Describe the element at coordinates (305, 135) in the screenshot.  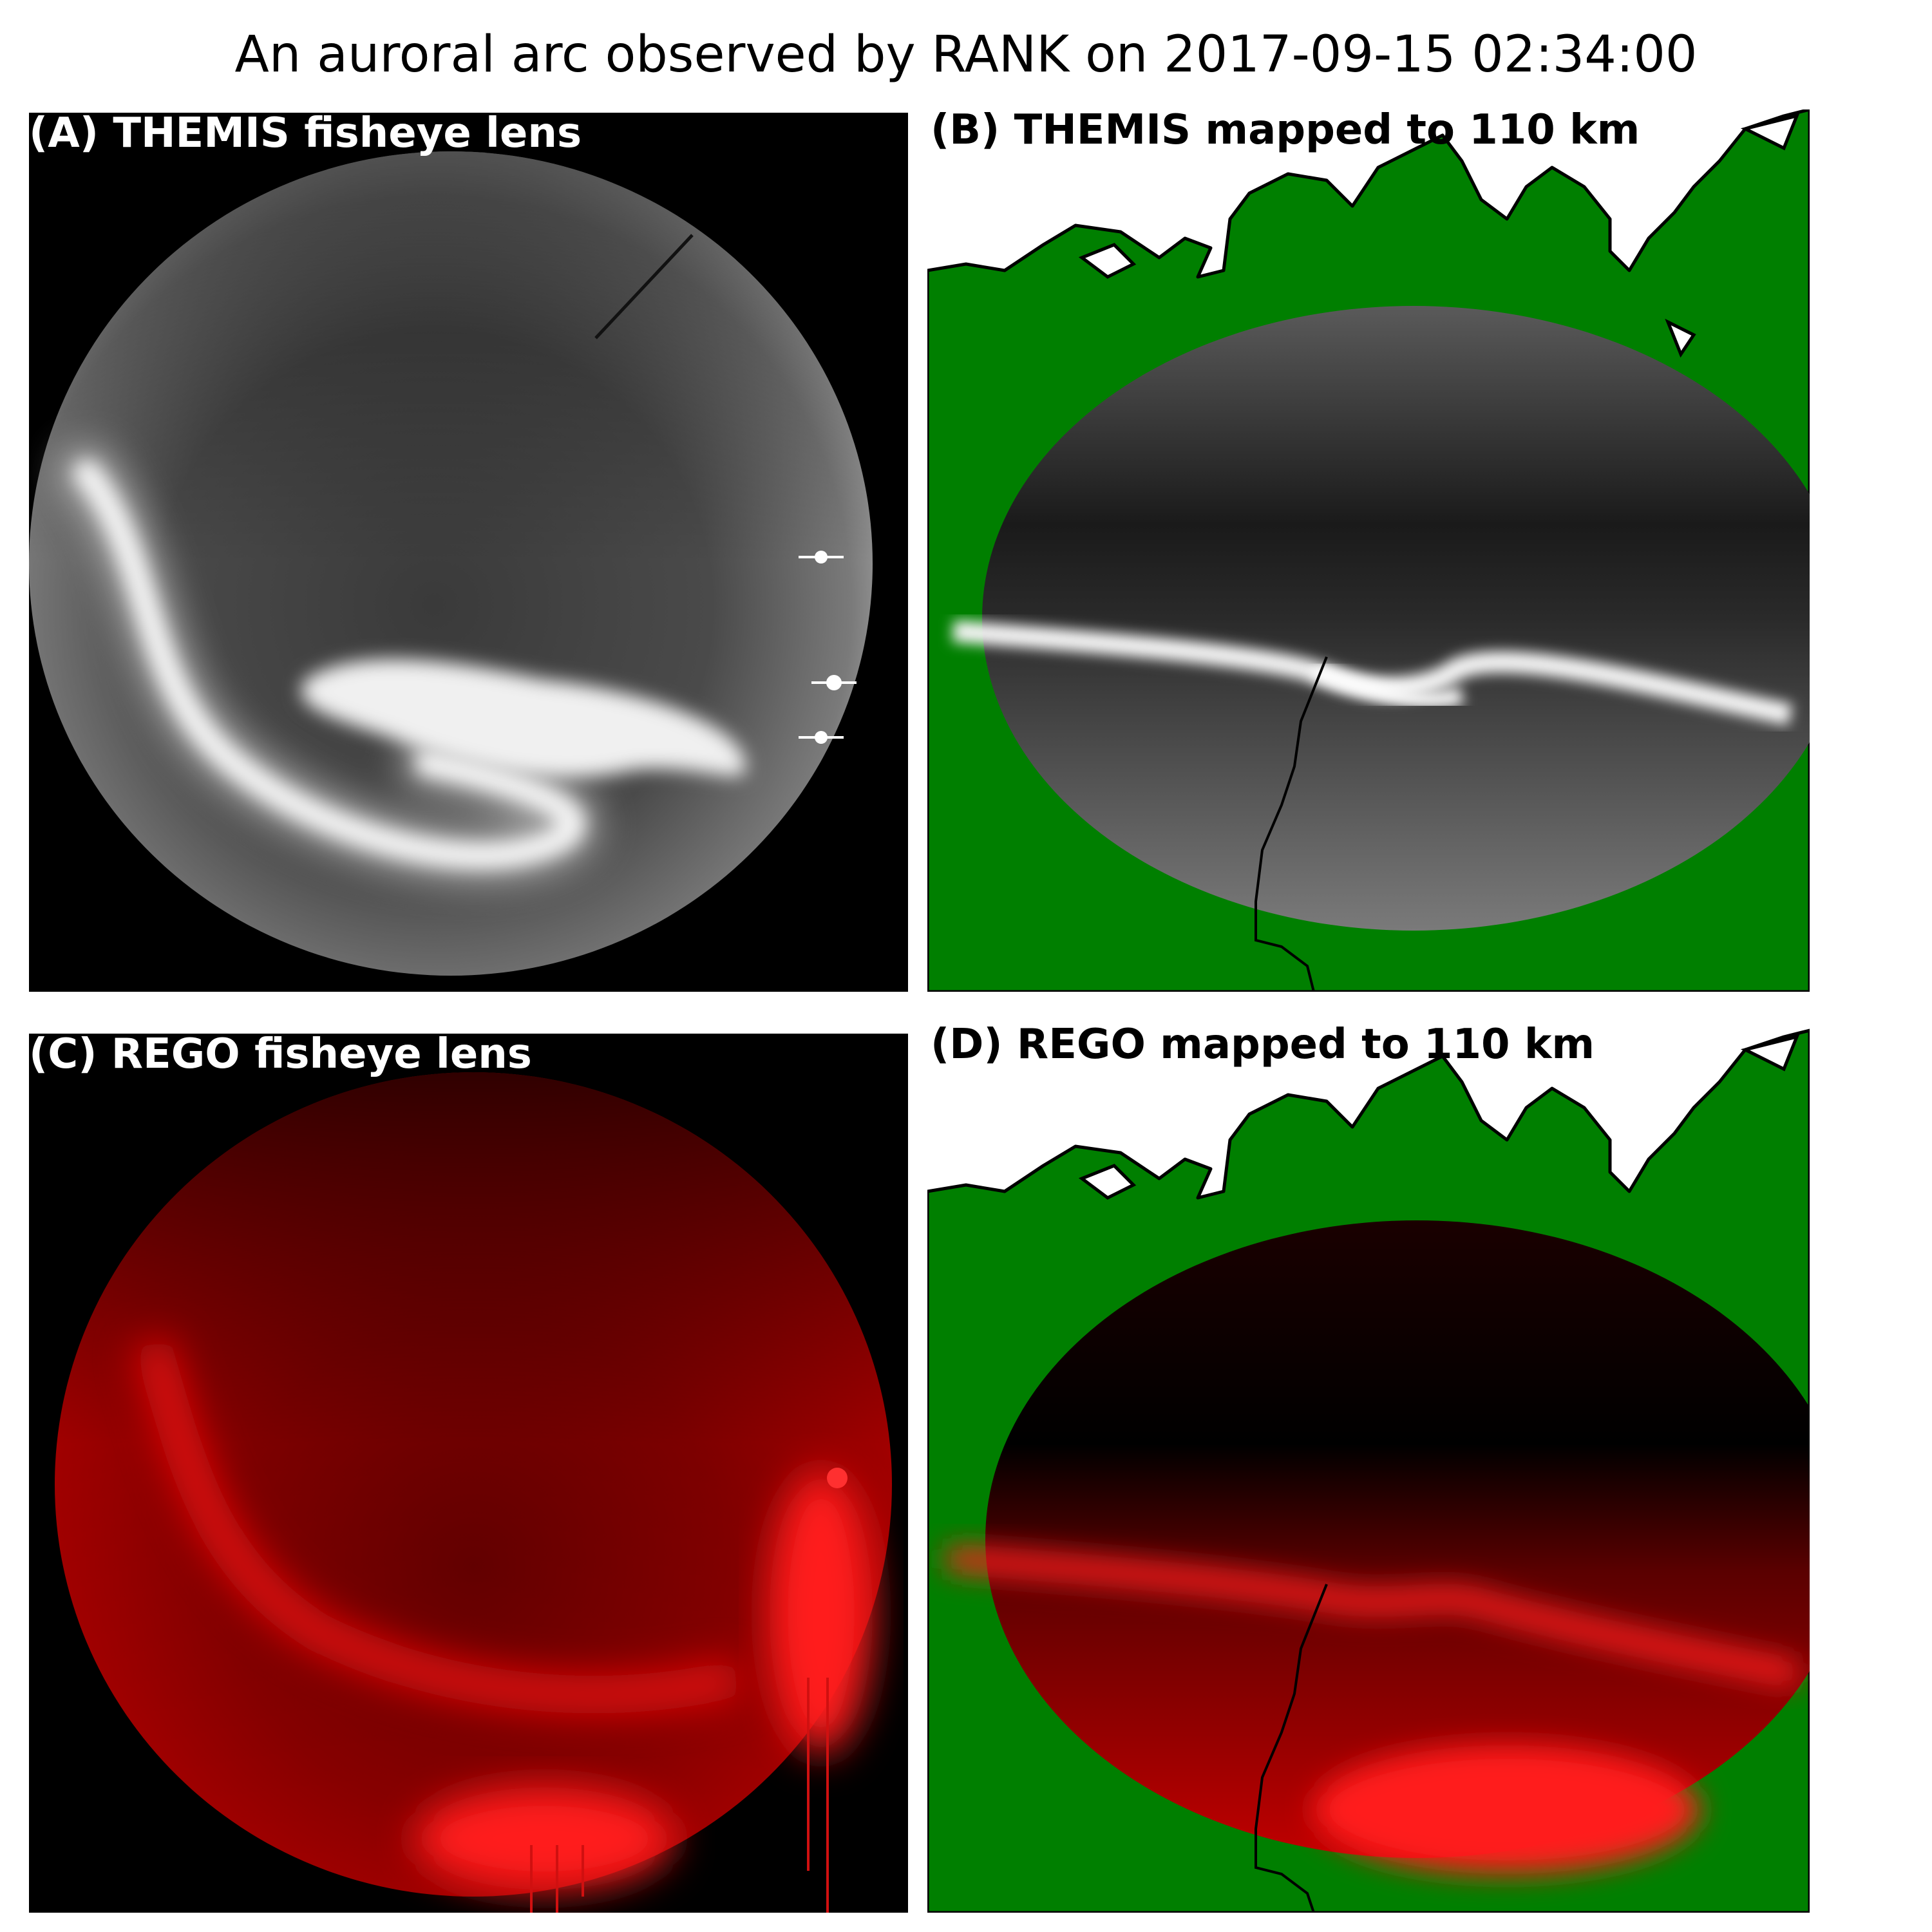
I see `panel-a-label: (A) THEMIS fisheye lens` at that location.